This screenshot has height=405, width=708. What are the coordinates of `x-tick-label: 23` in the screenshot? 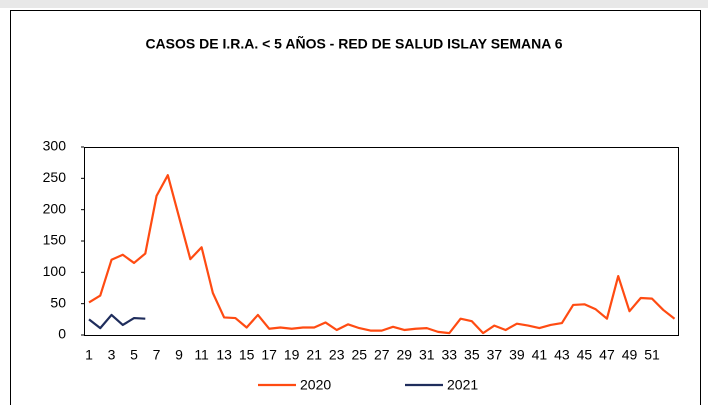 It's located at (337, 355).